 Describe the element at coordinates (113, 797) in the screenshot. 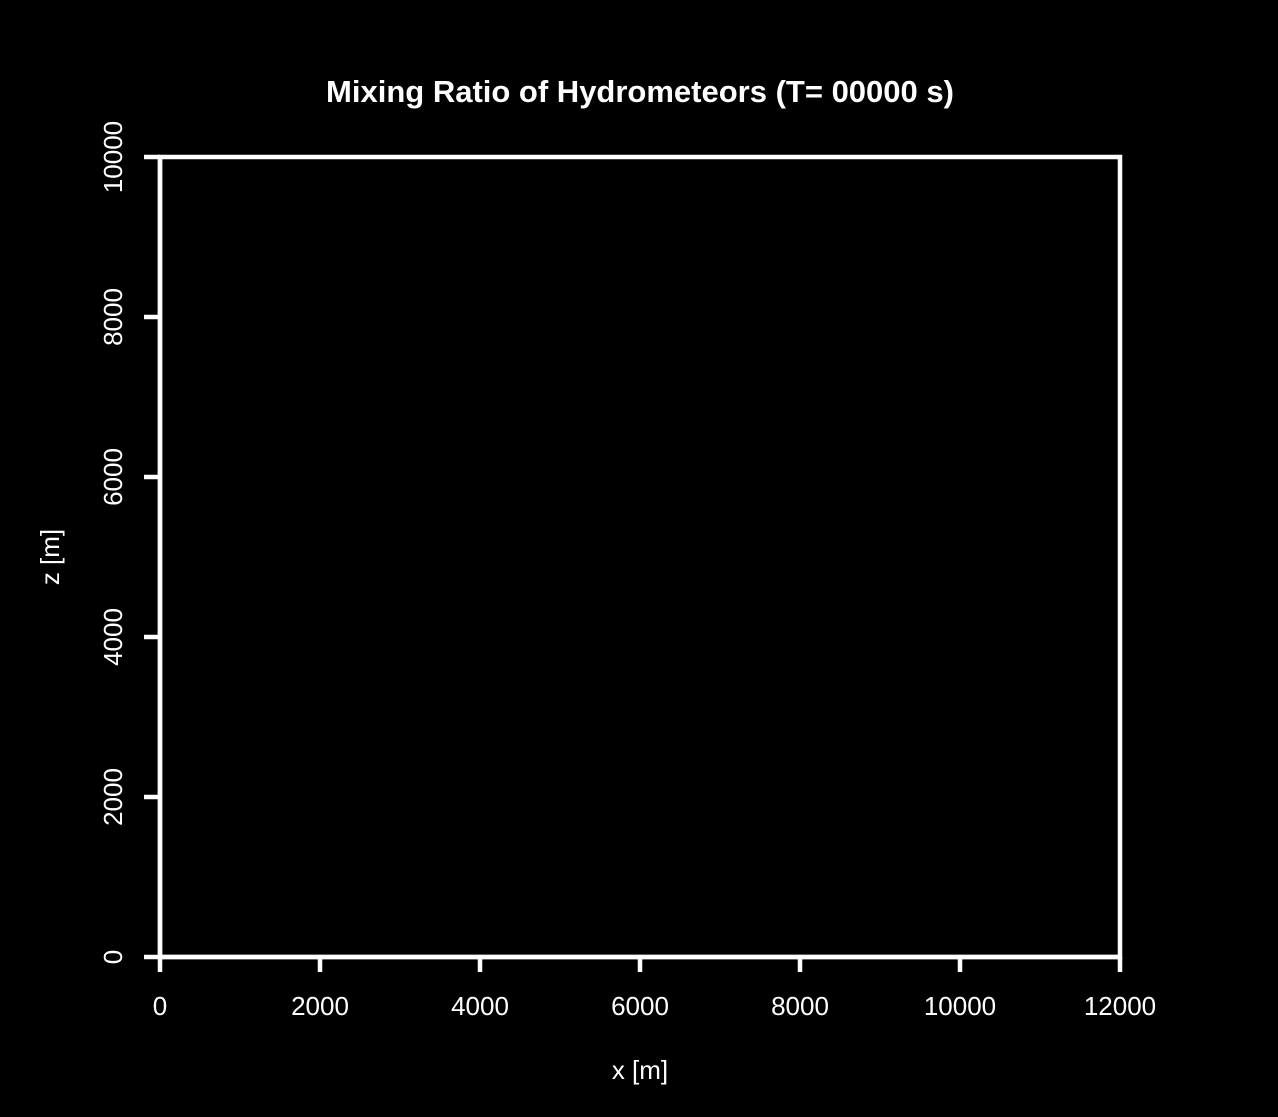

I see `y-tick-label: 2000` at that location.